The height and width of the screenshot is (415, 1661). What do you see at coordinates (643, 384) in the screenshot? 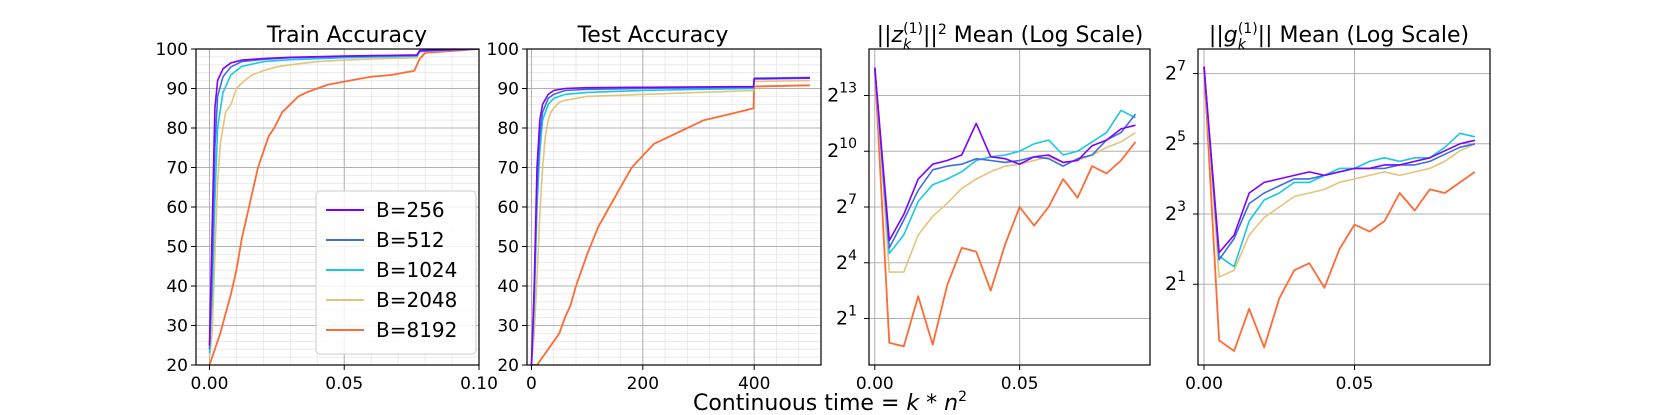
I see `x-tick-label: 200` at bounding box center [643, 384].